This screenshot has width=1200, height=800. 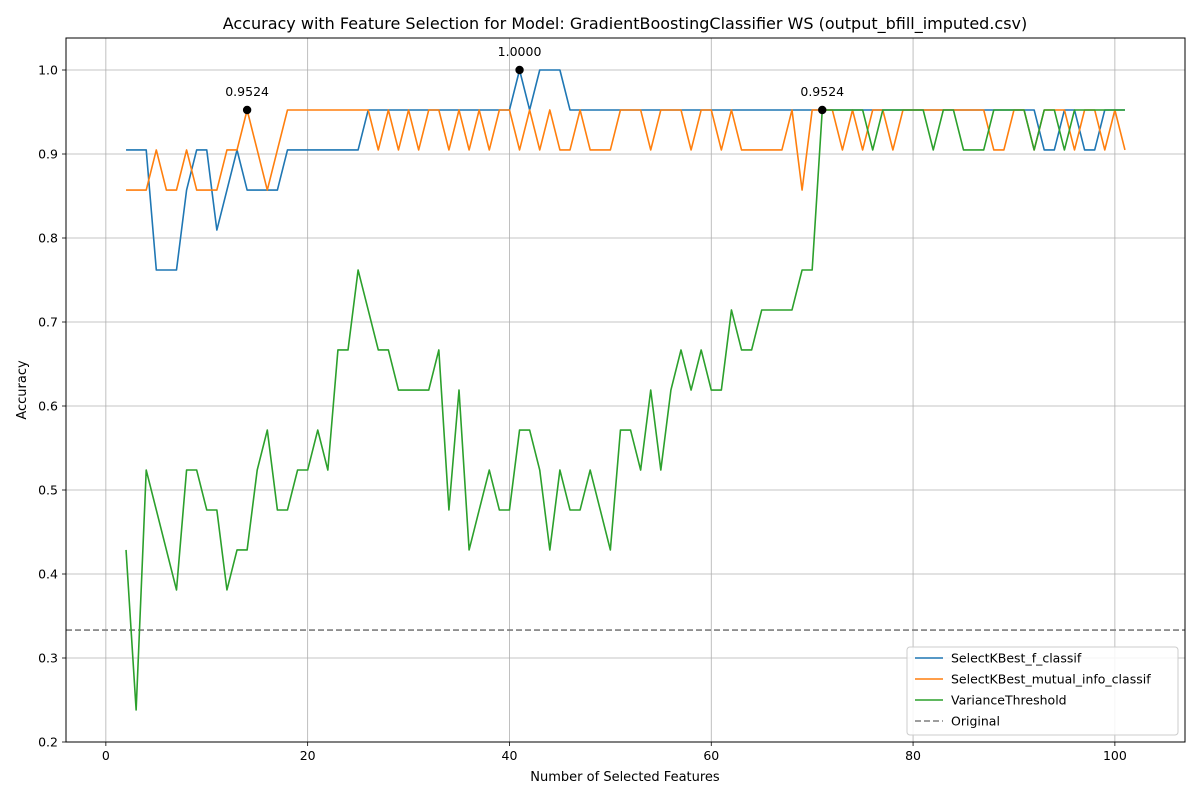 What do you see at coordinates (1115, 755) in the screenshot?
I see `x-tick-label: 100` at bounding box center [1115, 755].